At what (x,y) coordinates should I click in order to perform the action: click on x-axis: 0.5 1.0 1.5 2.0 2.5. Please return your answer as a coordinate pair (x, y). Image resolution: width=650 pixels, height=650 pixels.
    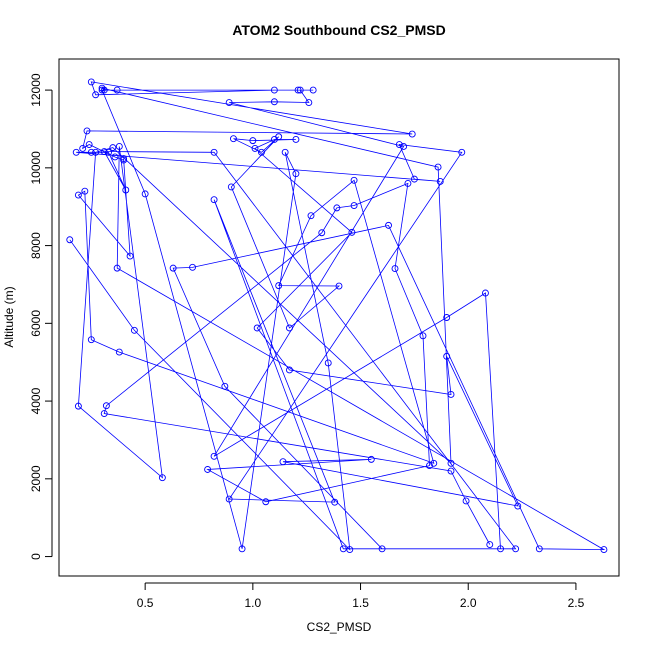
    Looking at the image, I should click on (361, 596).